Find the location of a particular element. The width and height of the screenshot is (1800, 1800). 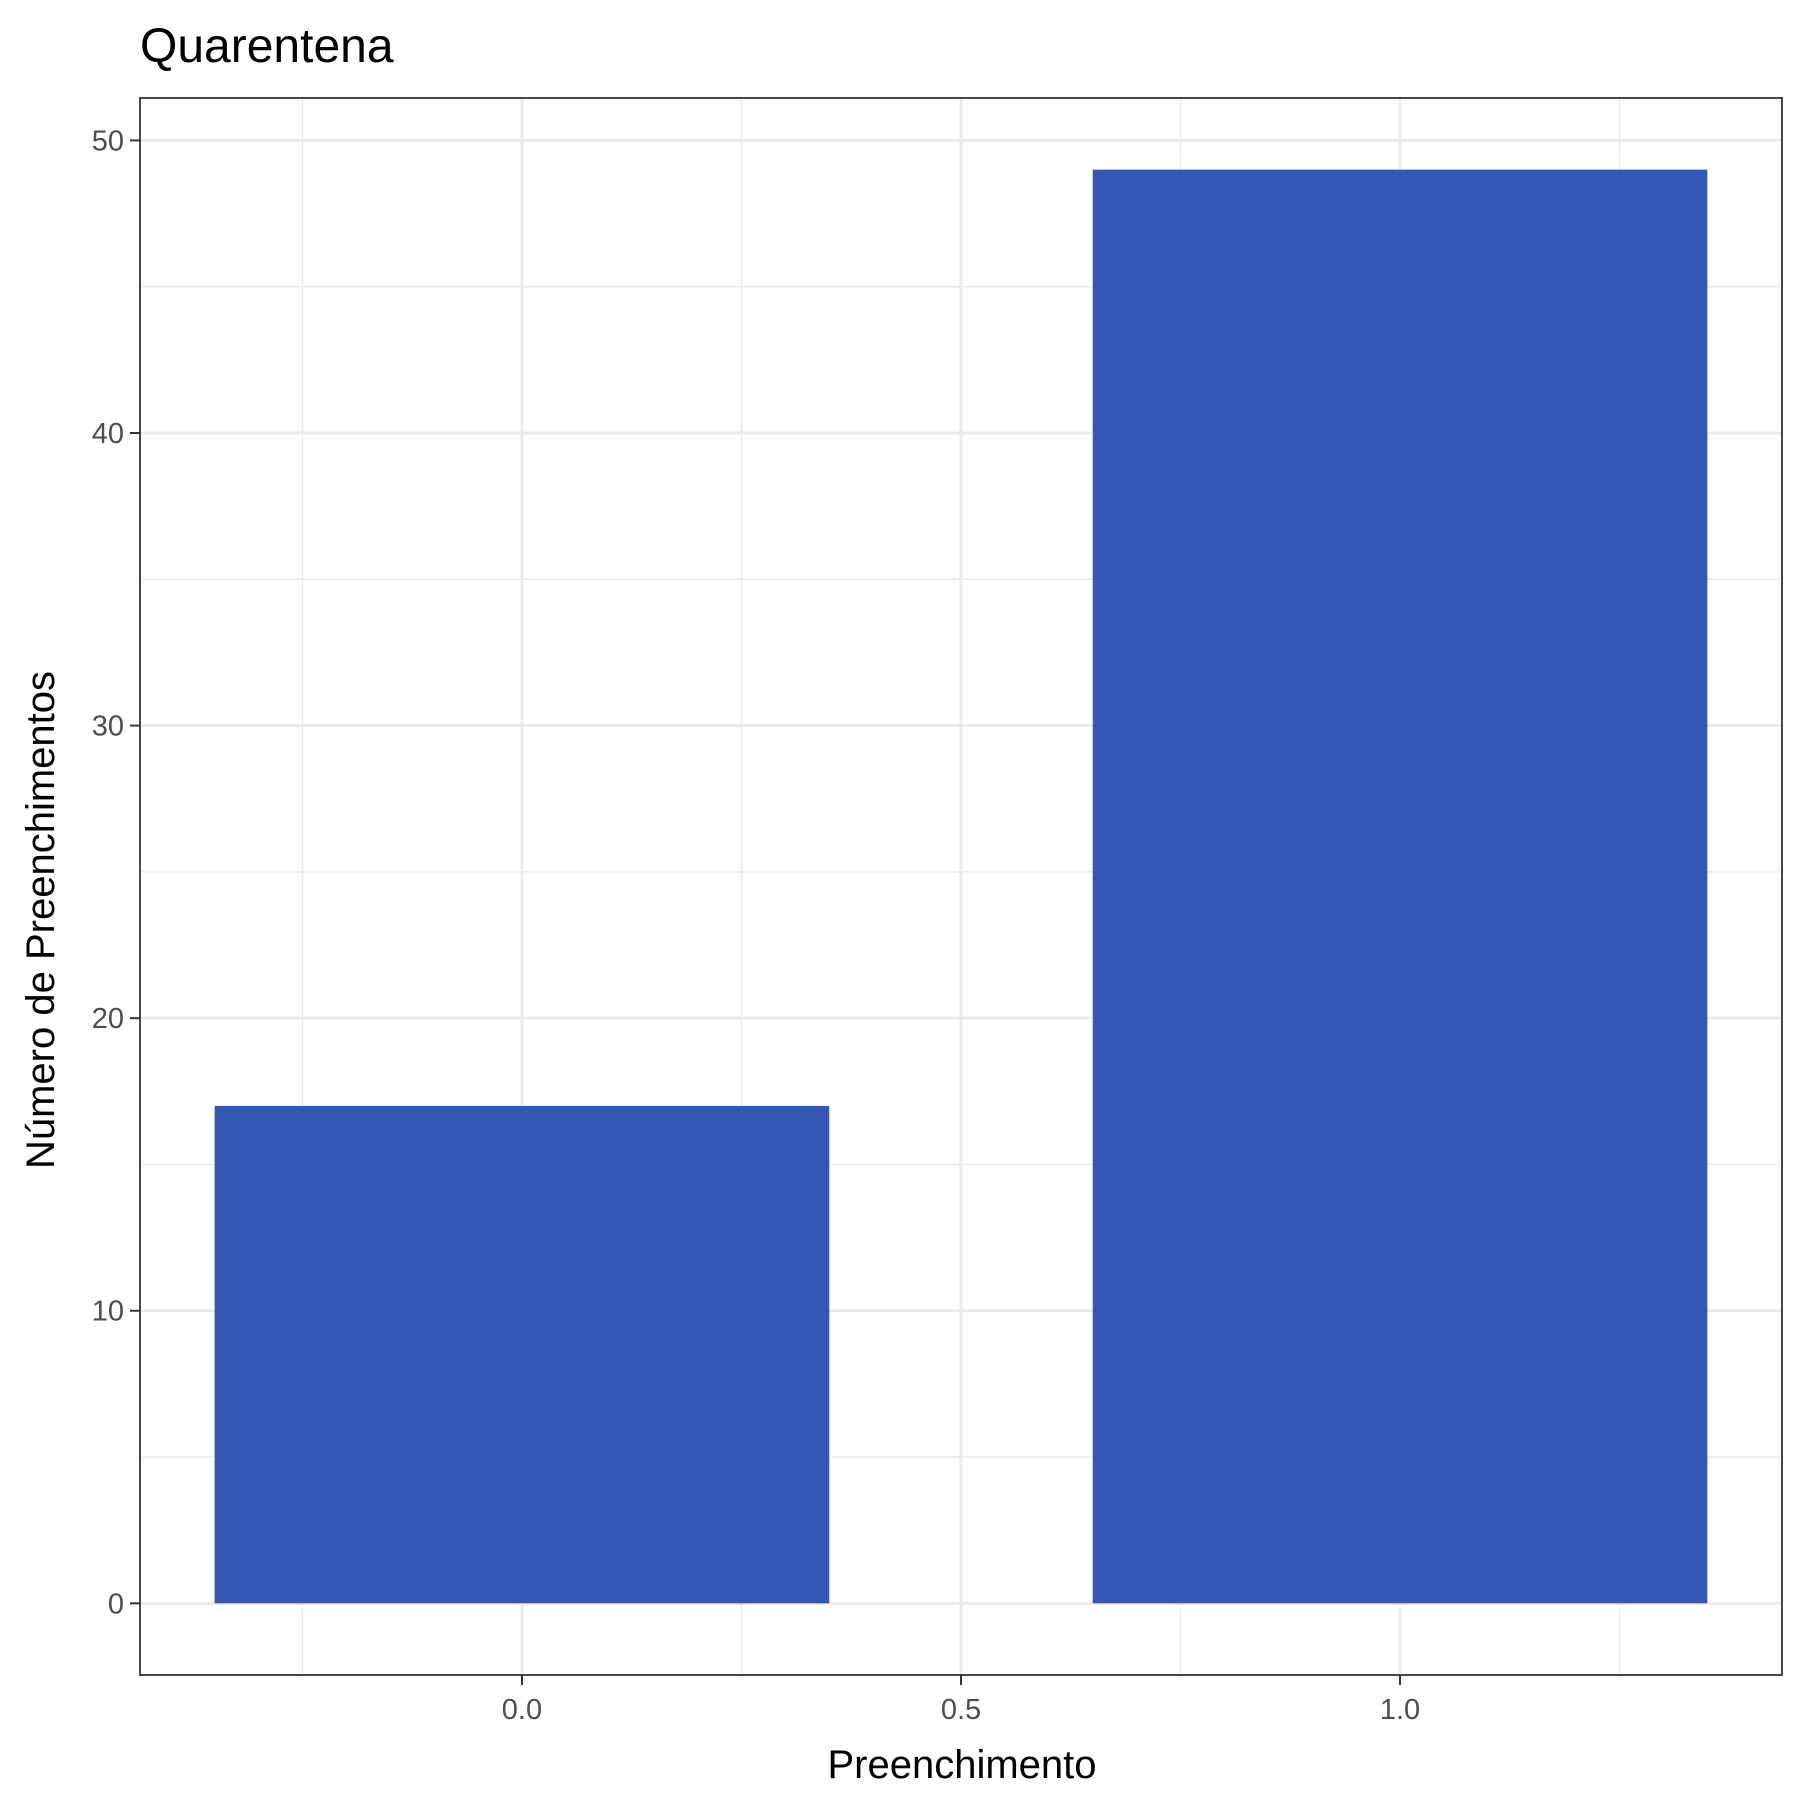

x-tick-label: 0.0 is located at coordinates (522, 1710).